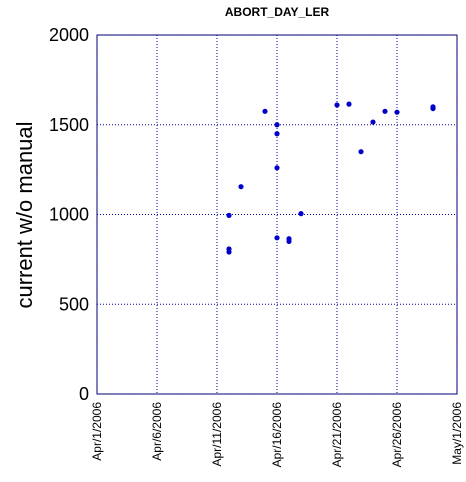  What do you see at coordinates (277, 12) in the screenshot?
I see `chart-title: ABORT_DAY_LER` at bounding box center [277, 12].